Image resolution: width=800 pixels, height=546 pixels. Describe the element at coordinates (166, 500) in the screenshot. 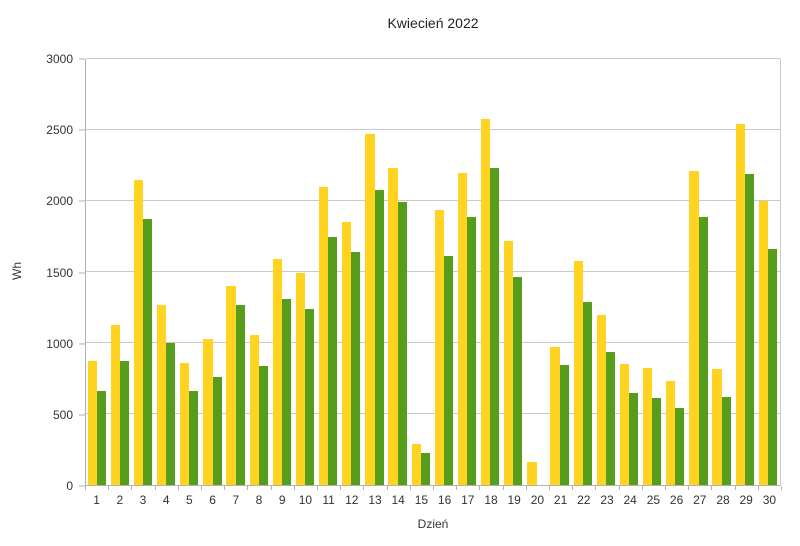

I see `x-tick-label: 4` at that location.